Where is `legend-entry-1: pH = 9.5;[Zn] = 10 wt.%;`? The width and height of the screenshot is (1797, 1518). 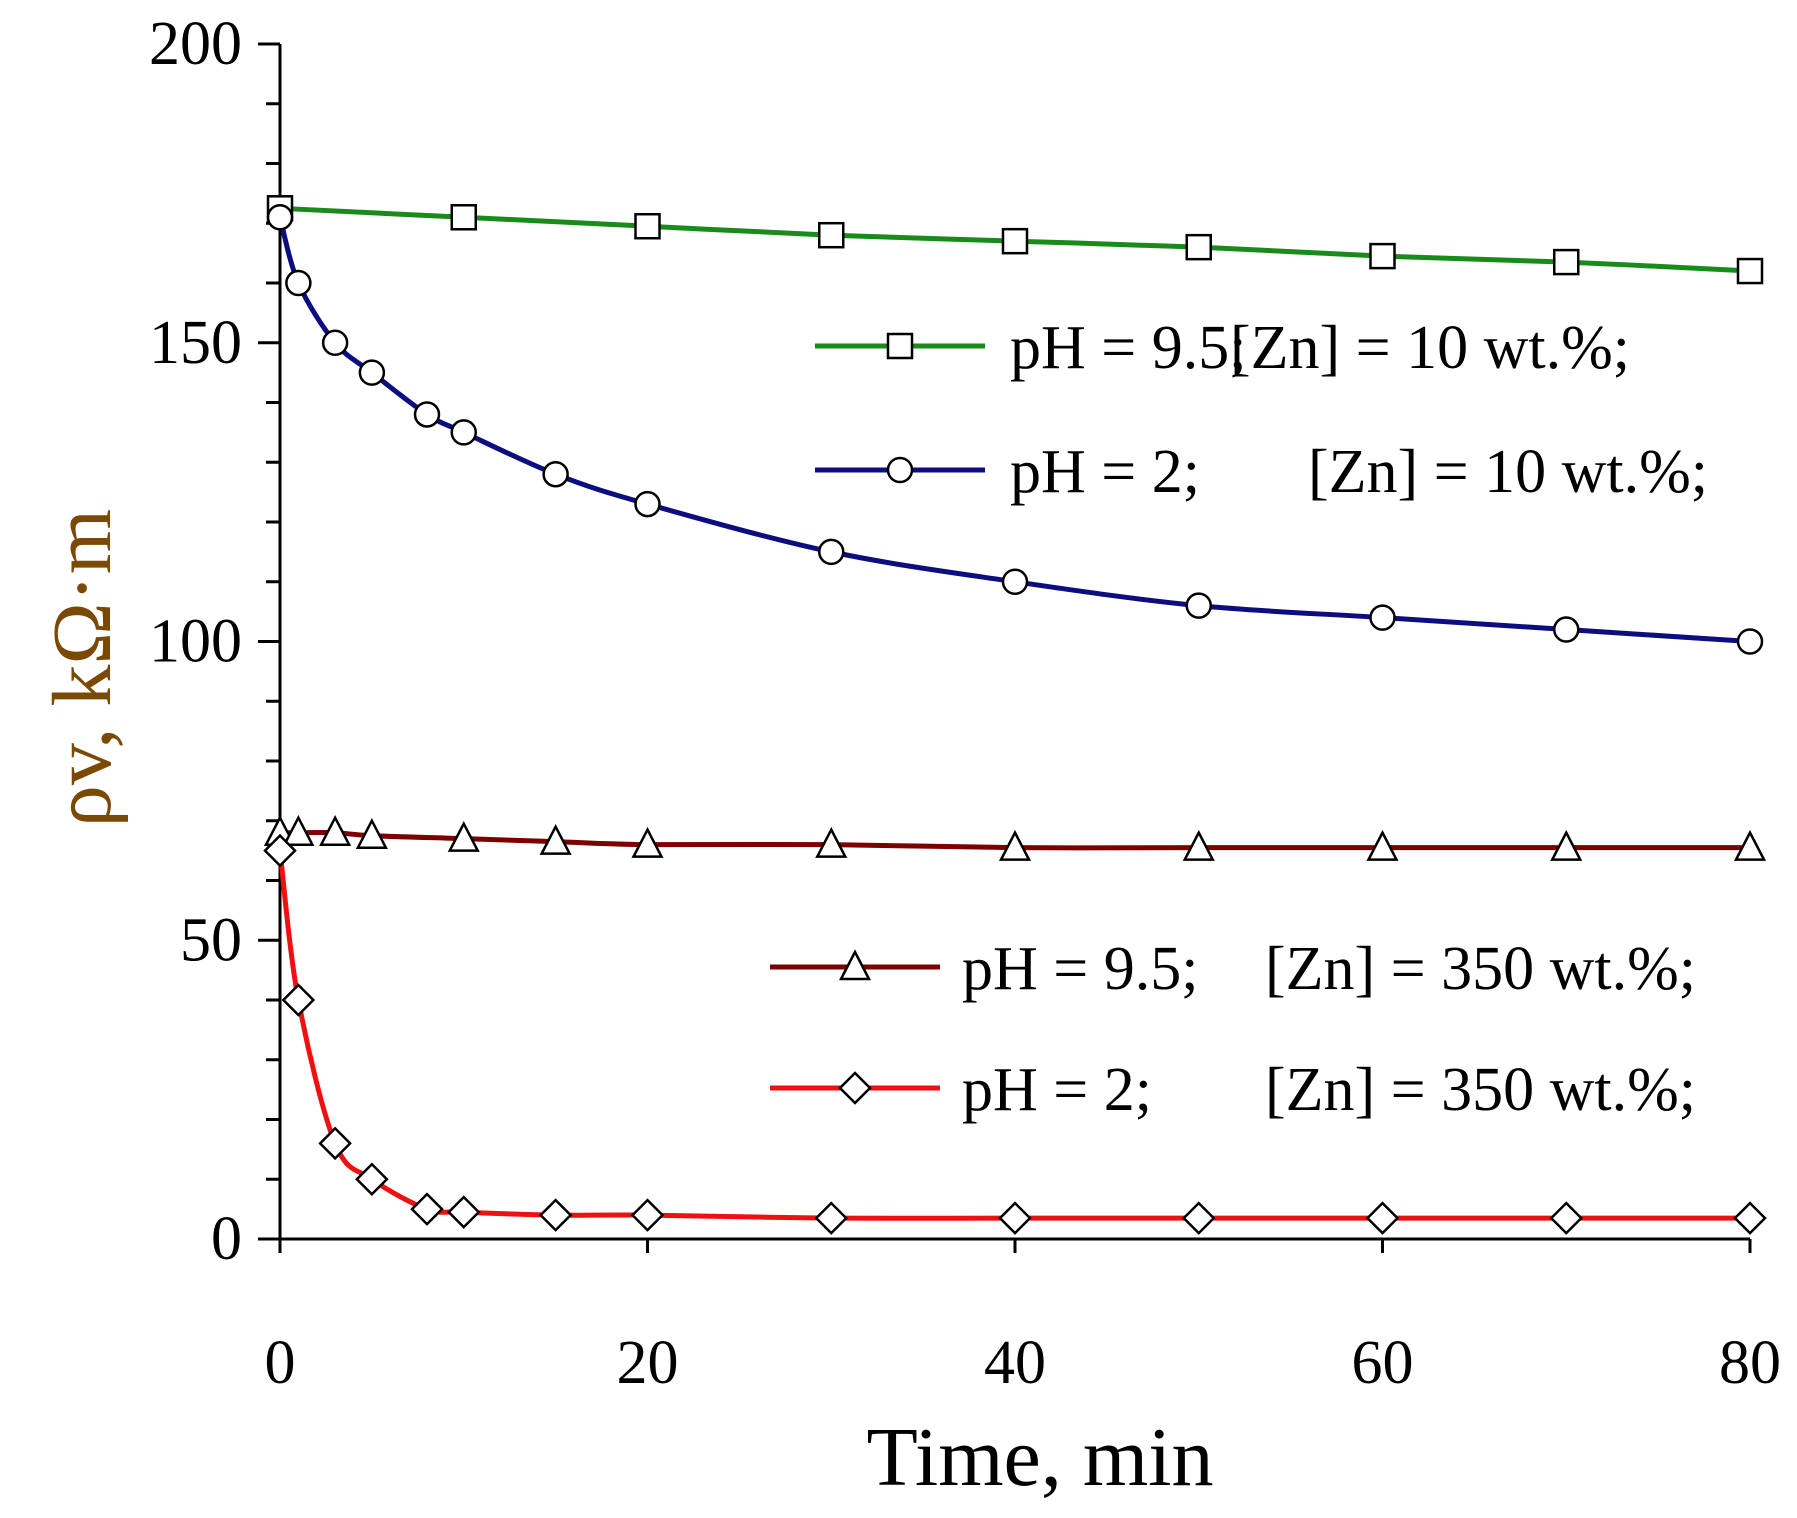 legend-entry-1: pH = 9.5;[Zn] = 10 wt.%; is located at coordinates (1222, 348).